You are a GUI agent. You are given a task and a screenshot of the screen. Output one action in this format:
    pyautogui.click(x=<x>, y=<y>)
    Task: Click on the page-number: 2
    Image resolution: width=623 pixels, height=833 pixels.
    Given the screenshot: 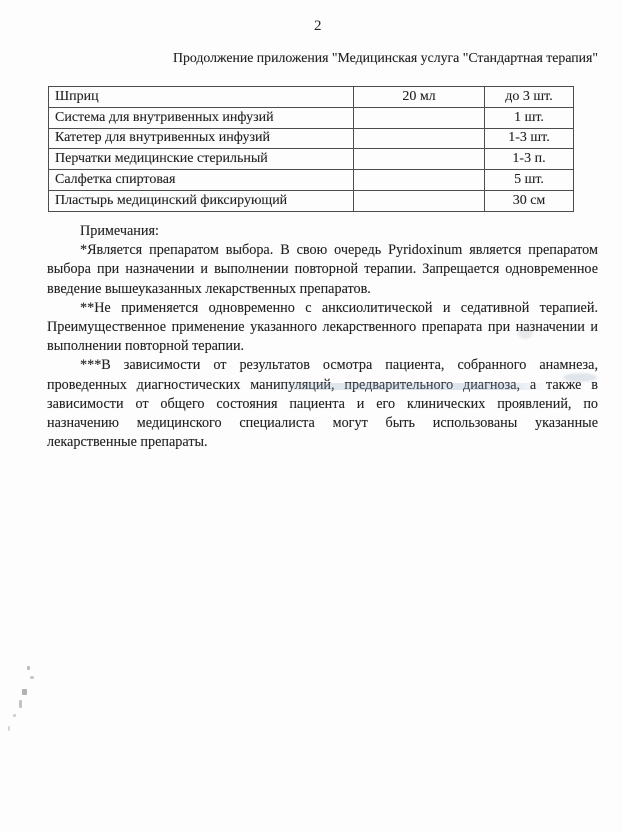 What is the action you would take?
    pyautogui.click(x=318, y=26)
    